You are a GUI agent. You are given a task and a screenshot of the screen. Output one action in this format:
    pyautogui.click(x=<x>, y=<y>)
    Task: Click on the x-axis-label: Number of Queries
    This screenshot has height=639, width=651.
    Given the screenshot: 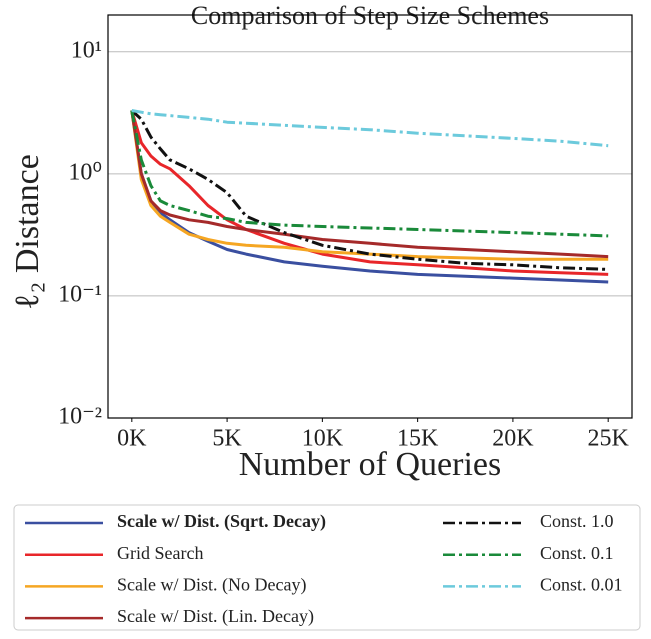 What is the action you would take?
    pyautogui.click(x=370, y=464)
    